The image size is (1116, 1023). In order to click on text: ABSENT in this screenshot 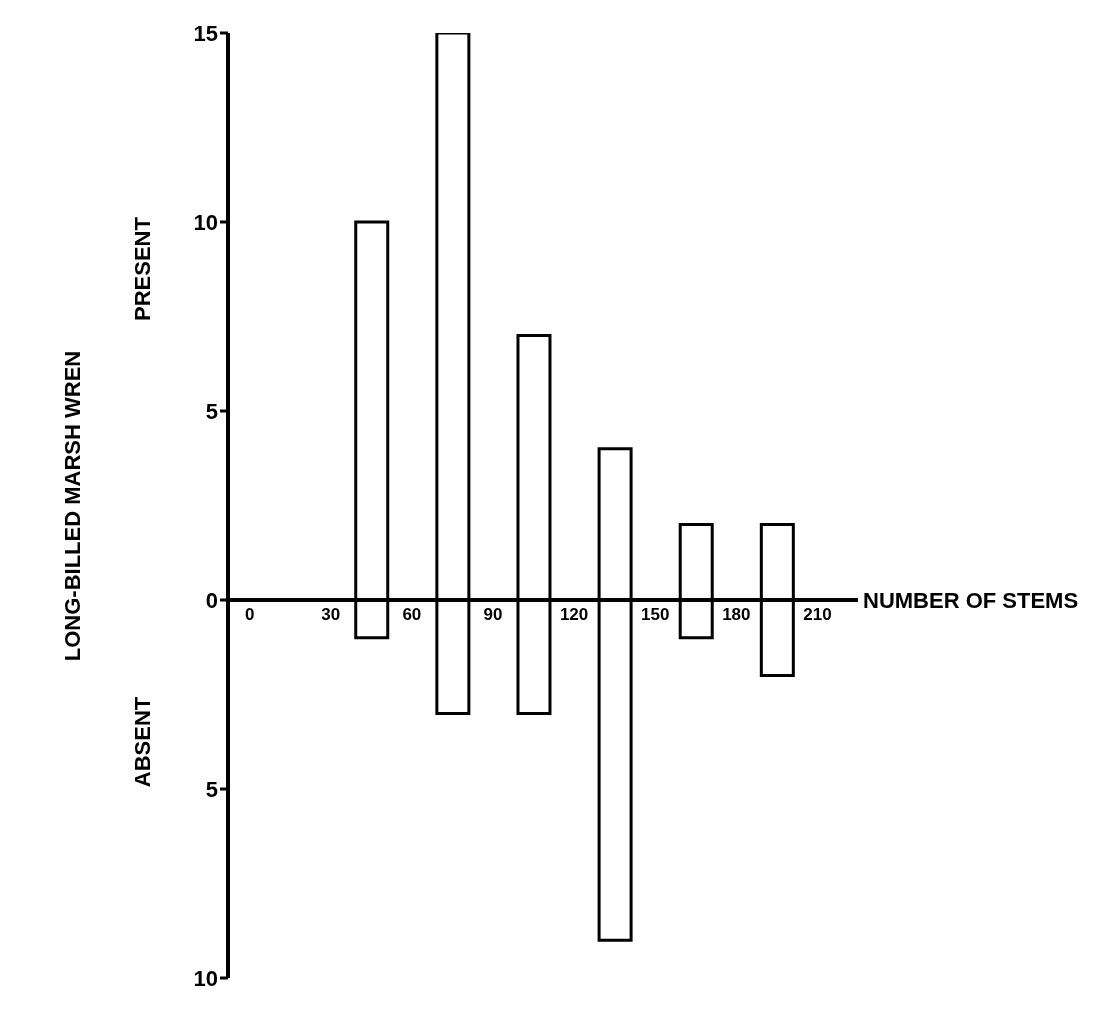, I will do `click(143, 741)`.